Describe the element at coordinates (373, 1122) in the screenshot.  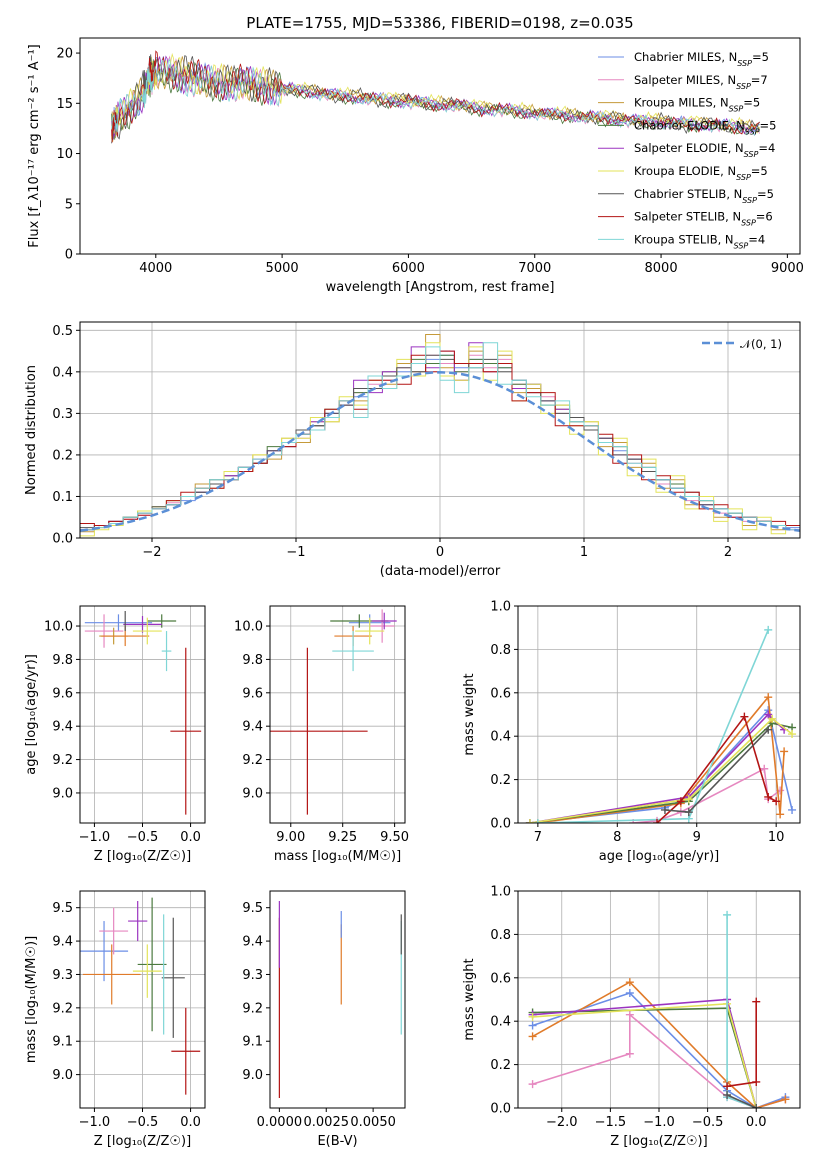
I see `x-tick-label: 0.0050` at that location.